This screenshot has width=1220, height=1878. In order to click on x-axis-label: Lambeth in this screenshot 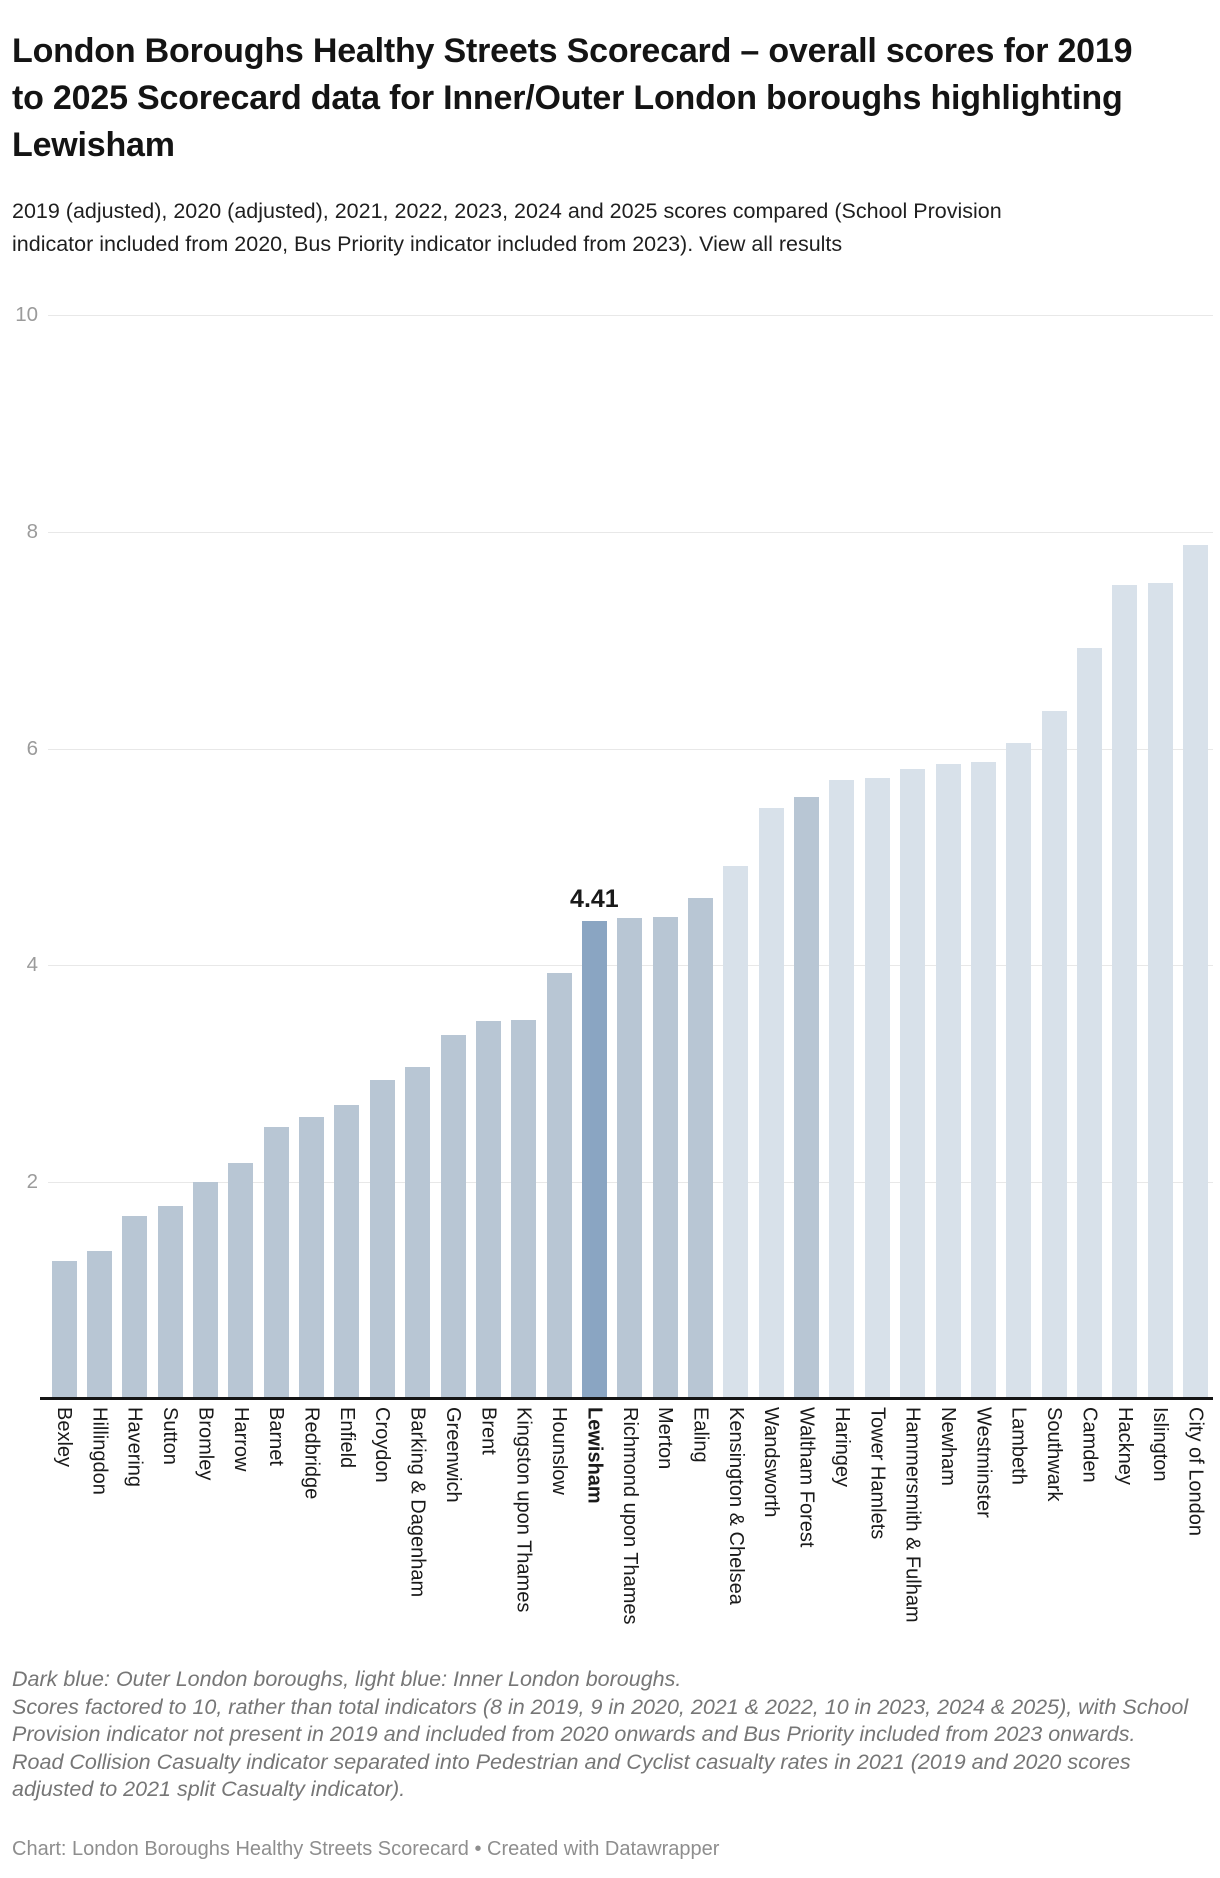, I will do `click(1018, 1446)`.